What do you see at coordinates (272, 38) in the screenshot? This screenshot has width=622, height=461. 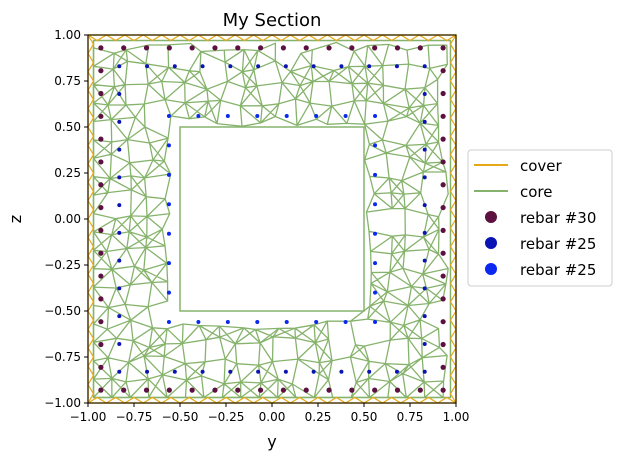 I see `cover-edge-top` at bounding box center [272, 38].